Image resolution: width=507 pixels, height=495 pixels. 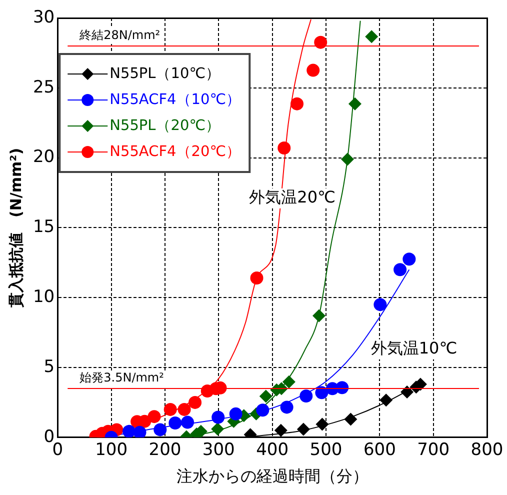 What do you see at coordinates (43, 17) in the screenshot?
I see `y-tick-label: 30` at bounding box center [43, 17].